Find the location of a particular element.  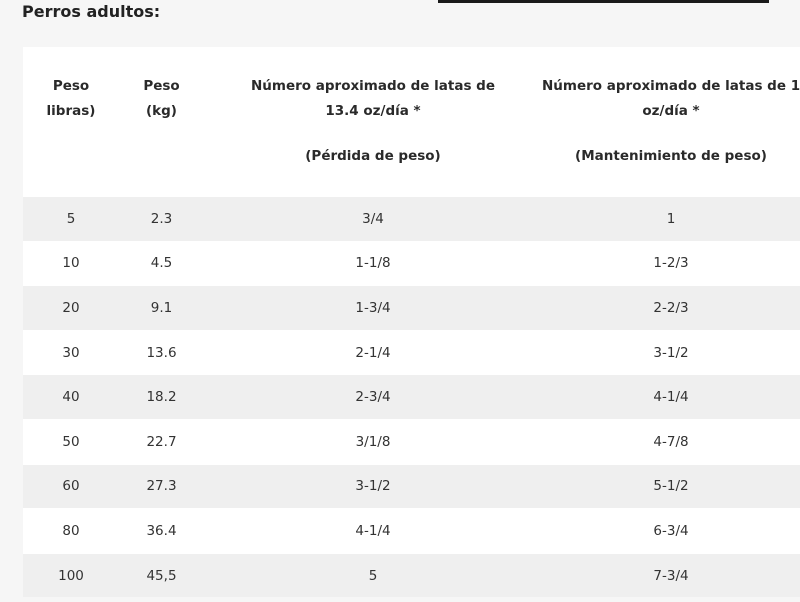

header-line: Número aproximado de latas de 13.4 is located at coordinates (671, 86).